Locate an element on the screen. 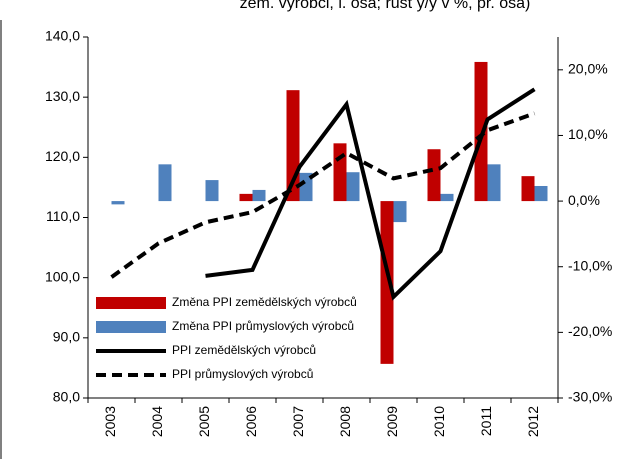  x-tick-label: 2007 is located at coordinates (298, 421).